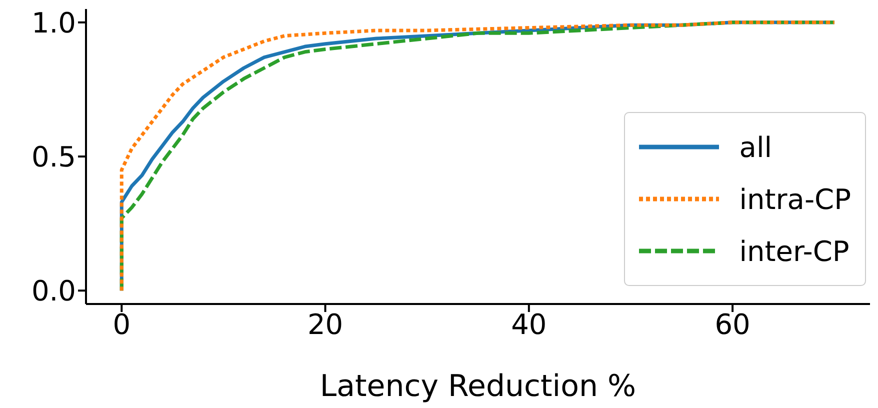 Image resolution: width=878 pixels, height=408 pixels. I want to click on legend-label: intra-CP, so click(795, 199).